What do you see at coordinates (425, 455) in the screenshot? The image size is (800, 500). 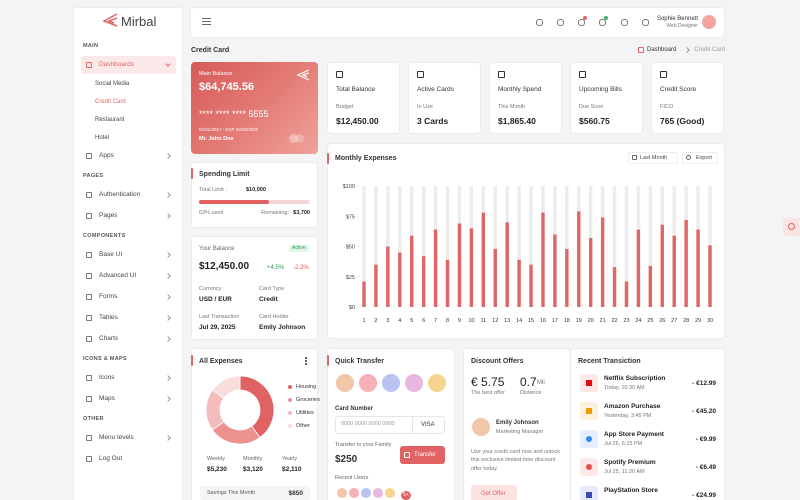 I see `transfer-button-label: Transfer` at bounding box center [425, 455].